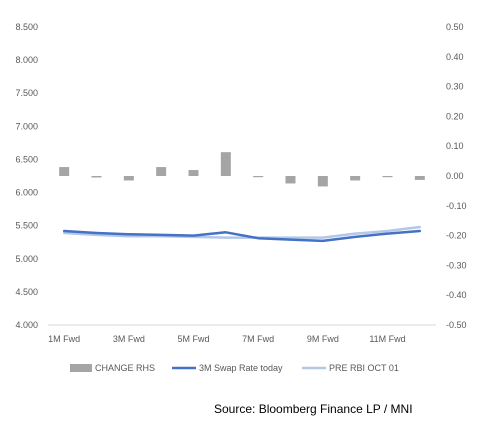 Image resolution: width=493 pixels, height=428 pixels. What do you see at coordinates (26, 126) in the screenshot?
I see `left-axis-tick-label: 7.000` at bounding box center [26, 126].